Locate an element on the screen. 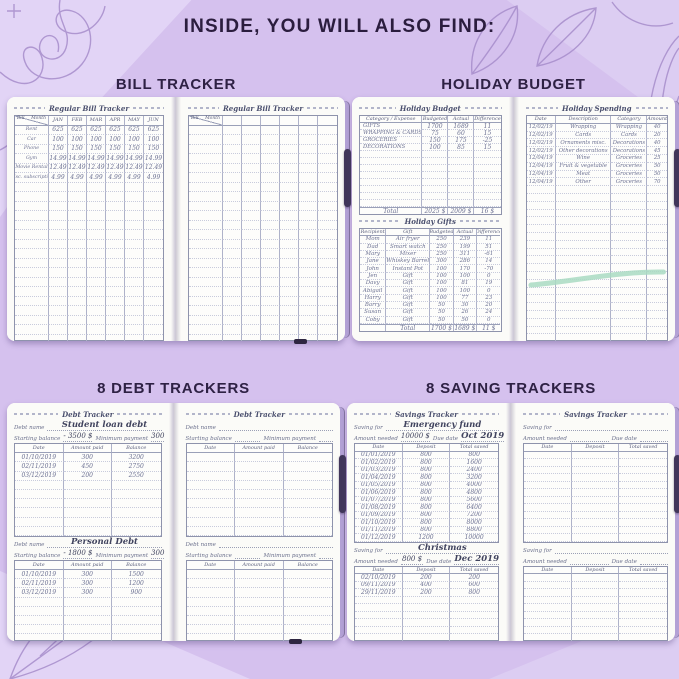 This screenshot has width=679, height=679. table-cell: 09/11/2019 is located at coordinates (379, 585).